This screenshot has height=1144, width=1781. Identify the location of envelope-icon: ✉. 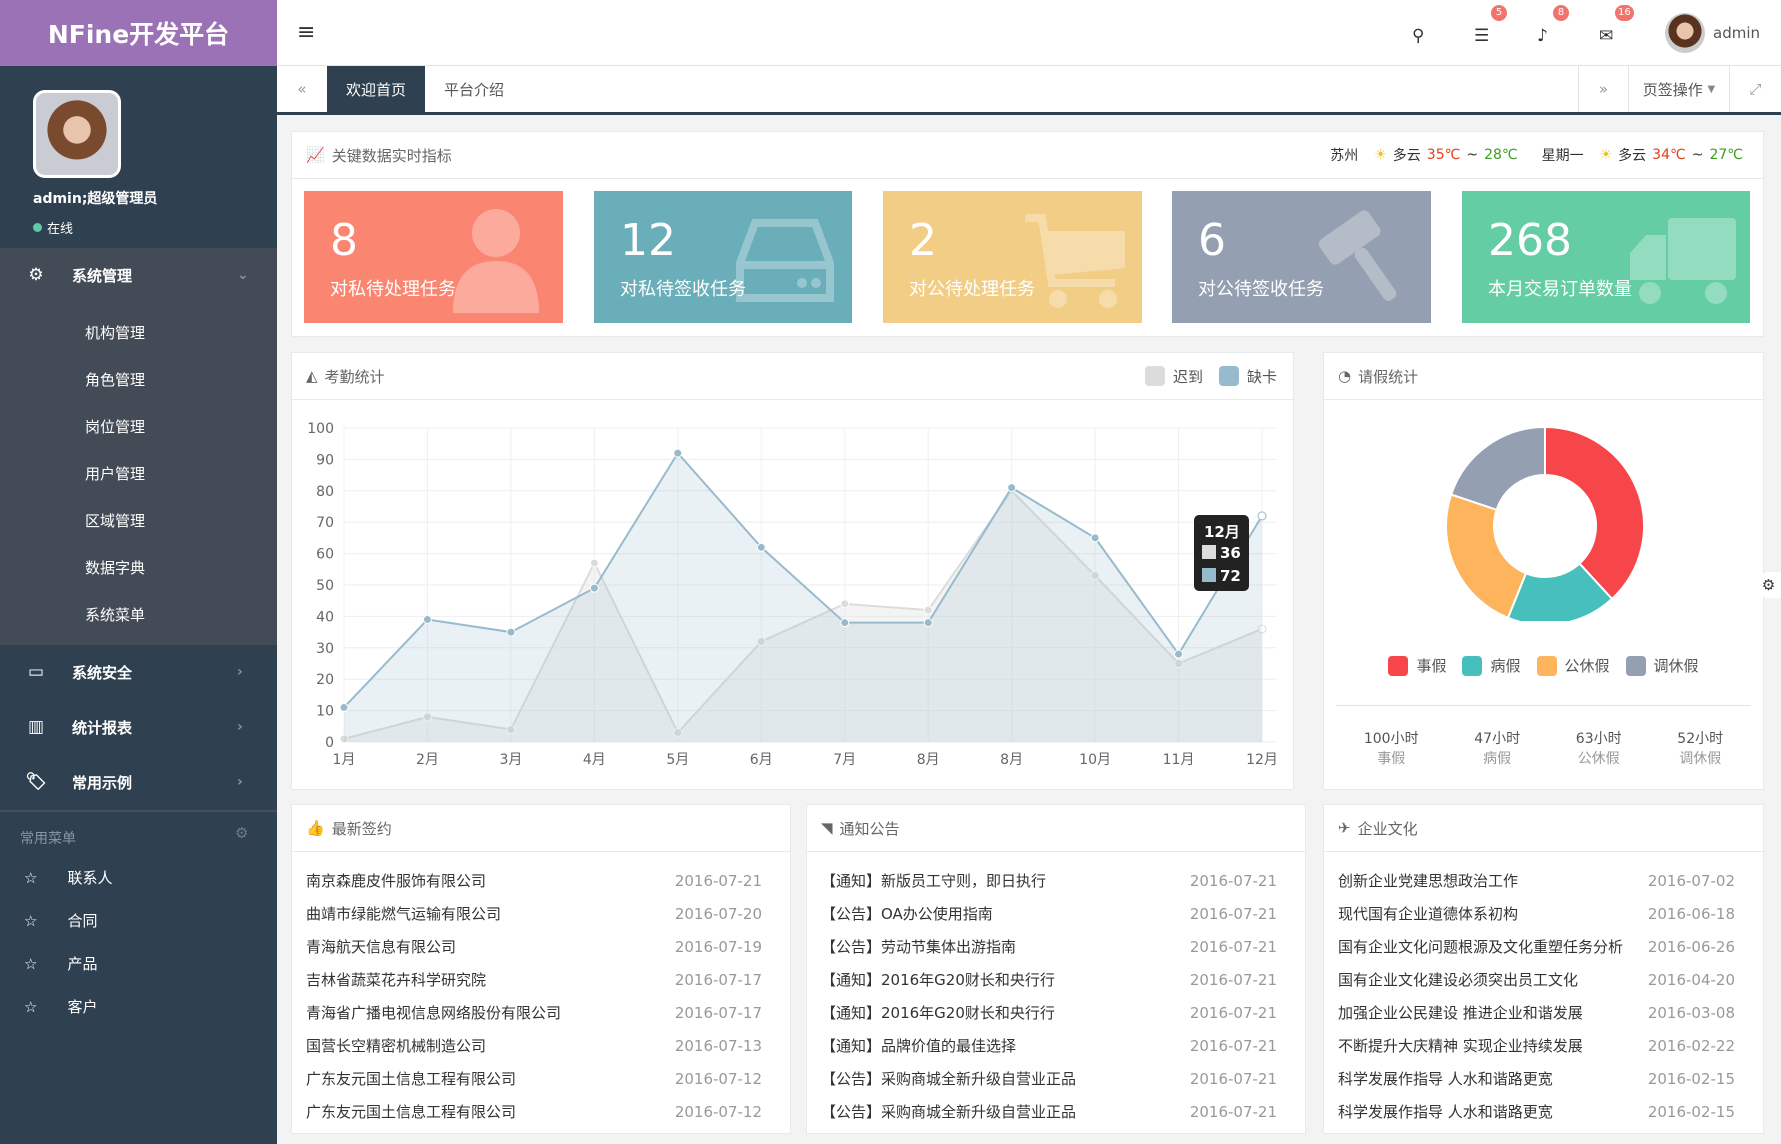
(1606, 36).